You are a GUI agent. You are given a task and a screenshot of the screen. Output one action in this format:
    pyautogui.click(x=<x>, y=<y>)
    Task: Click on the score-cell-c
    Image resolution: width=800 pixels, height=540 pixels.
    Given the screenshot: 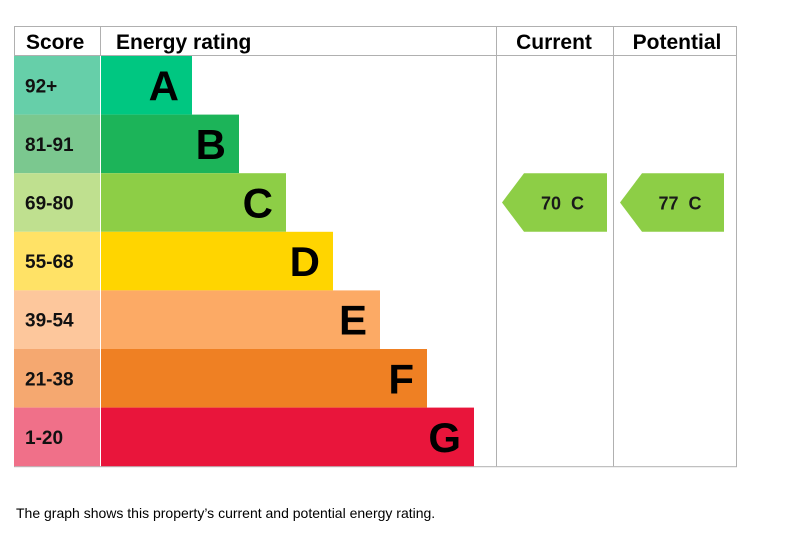 What is the action you would take?
    pyautogui.click(x=57, y=202)
    